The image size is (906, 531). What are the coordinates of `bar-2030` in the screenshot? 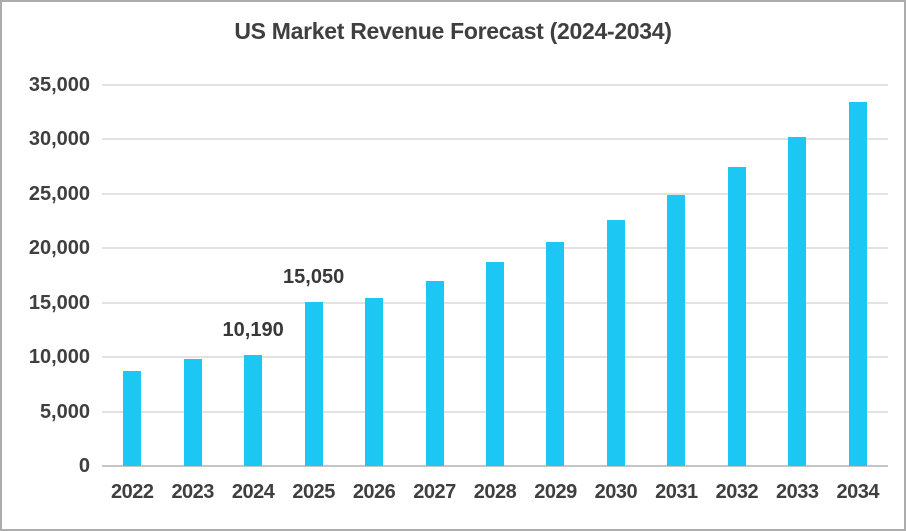 It's located at (615, 342).